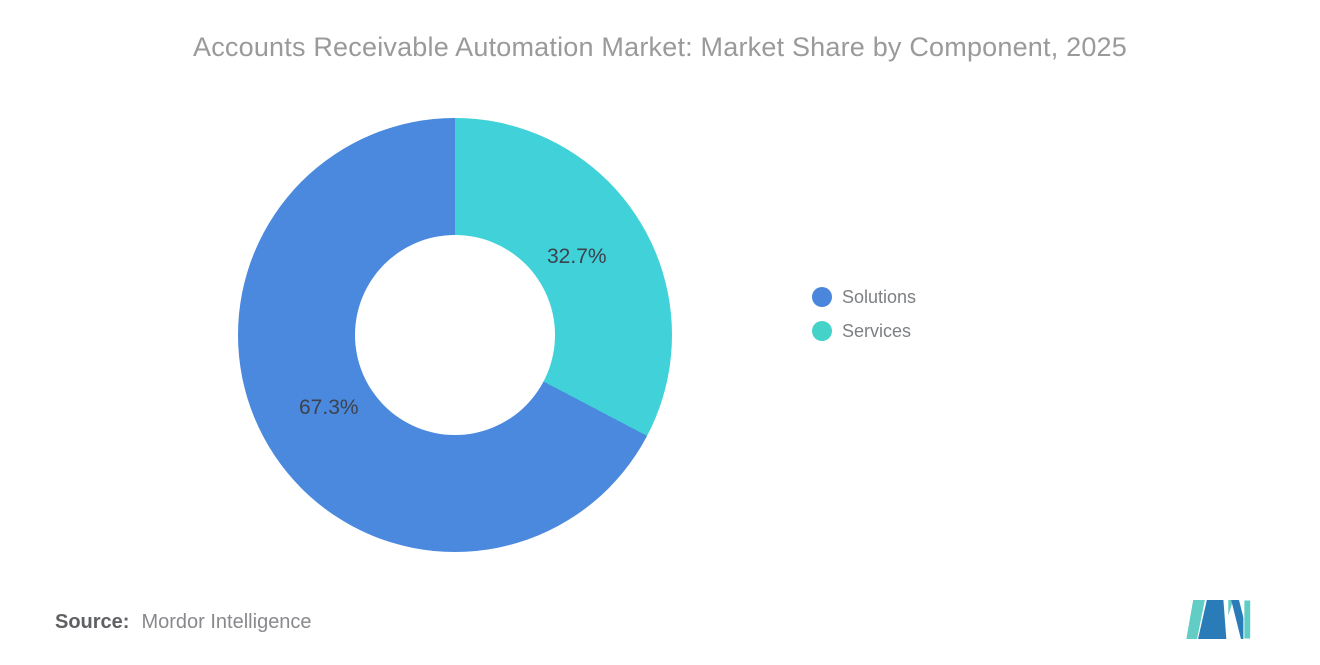 The image size is (1320, 665). I want to click on source-label: Source:, so click(92, 622).